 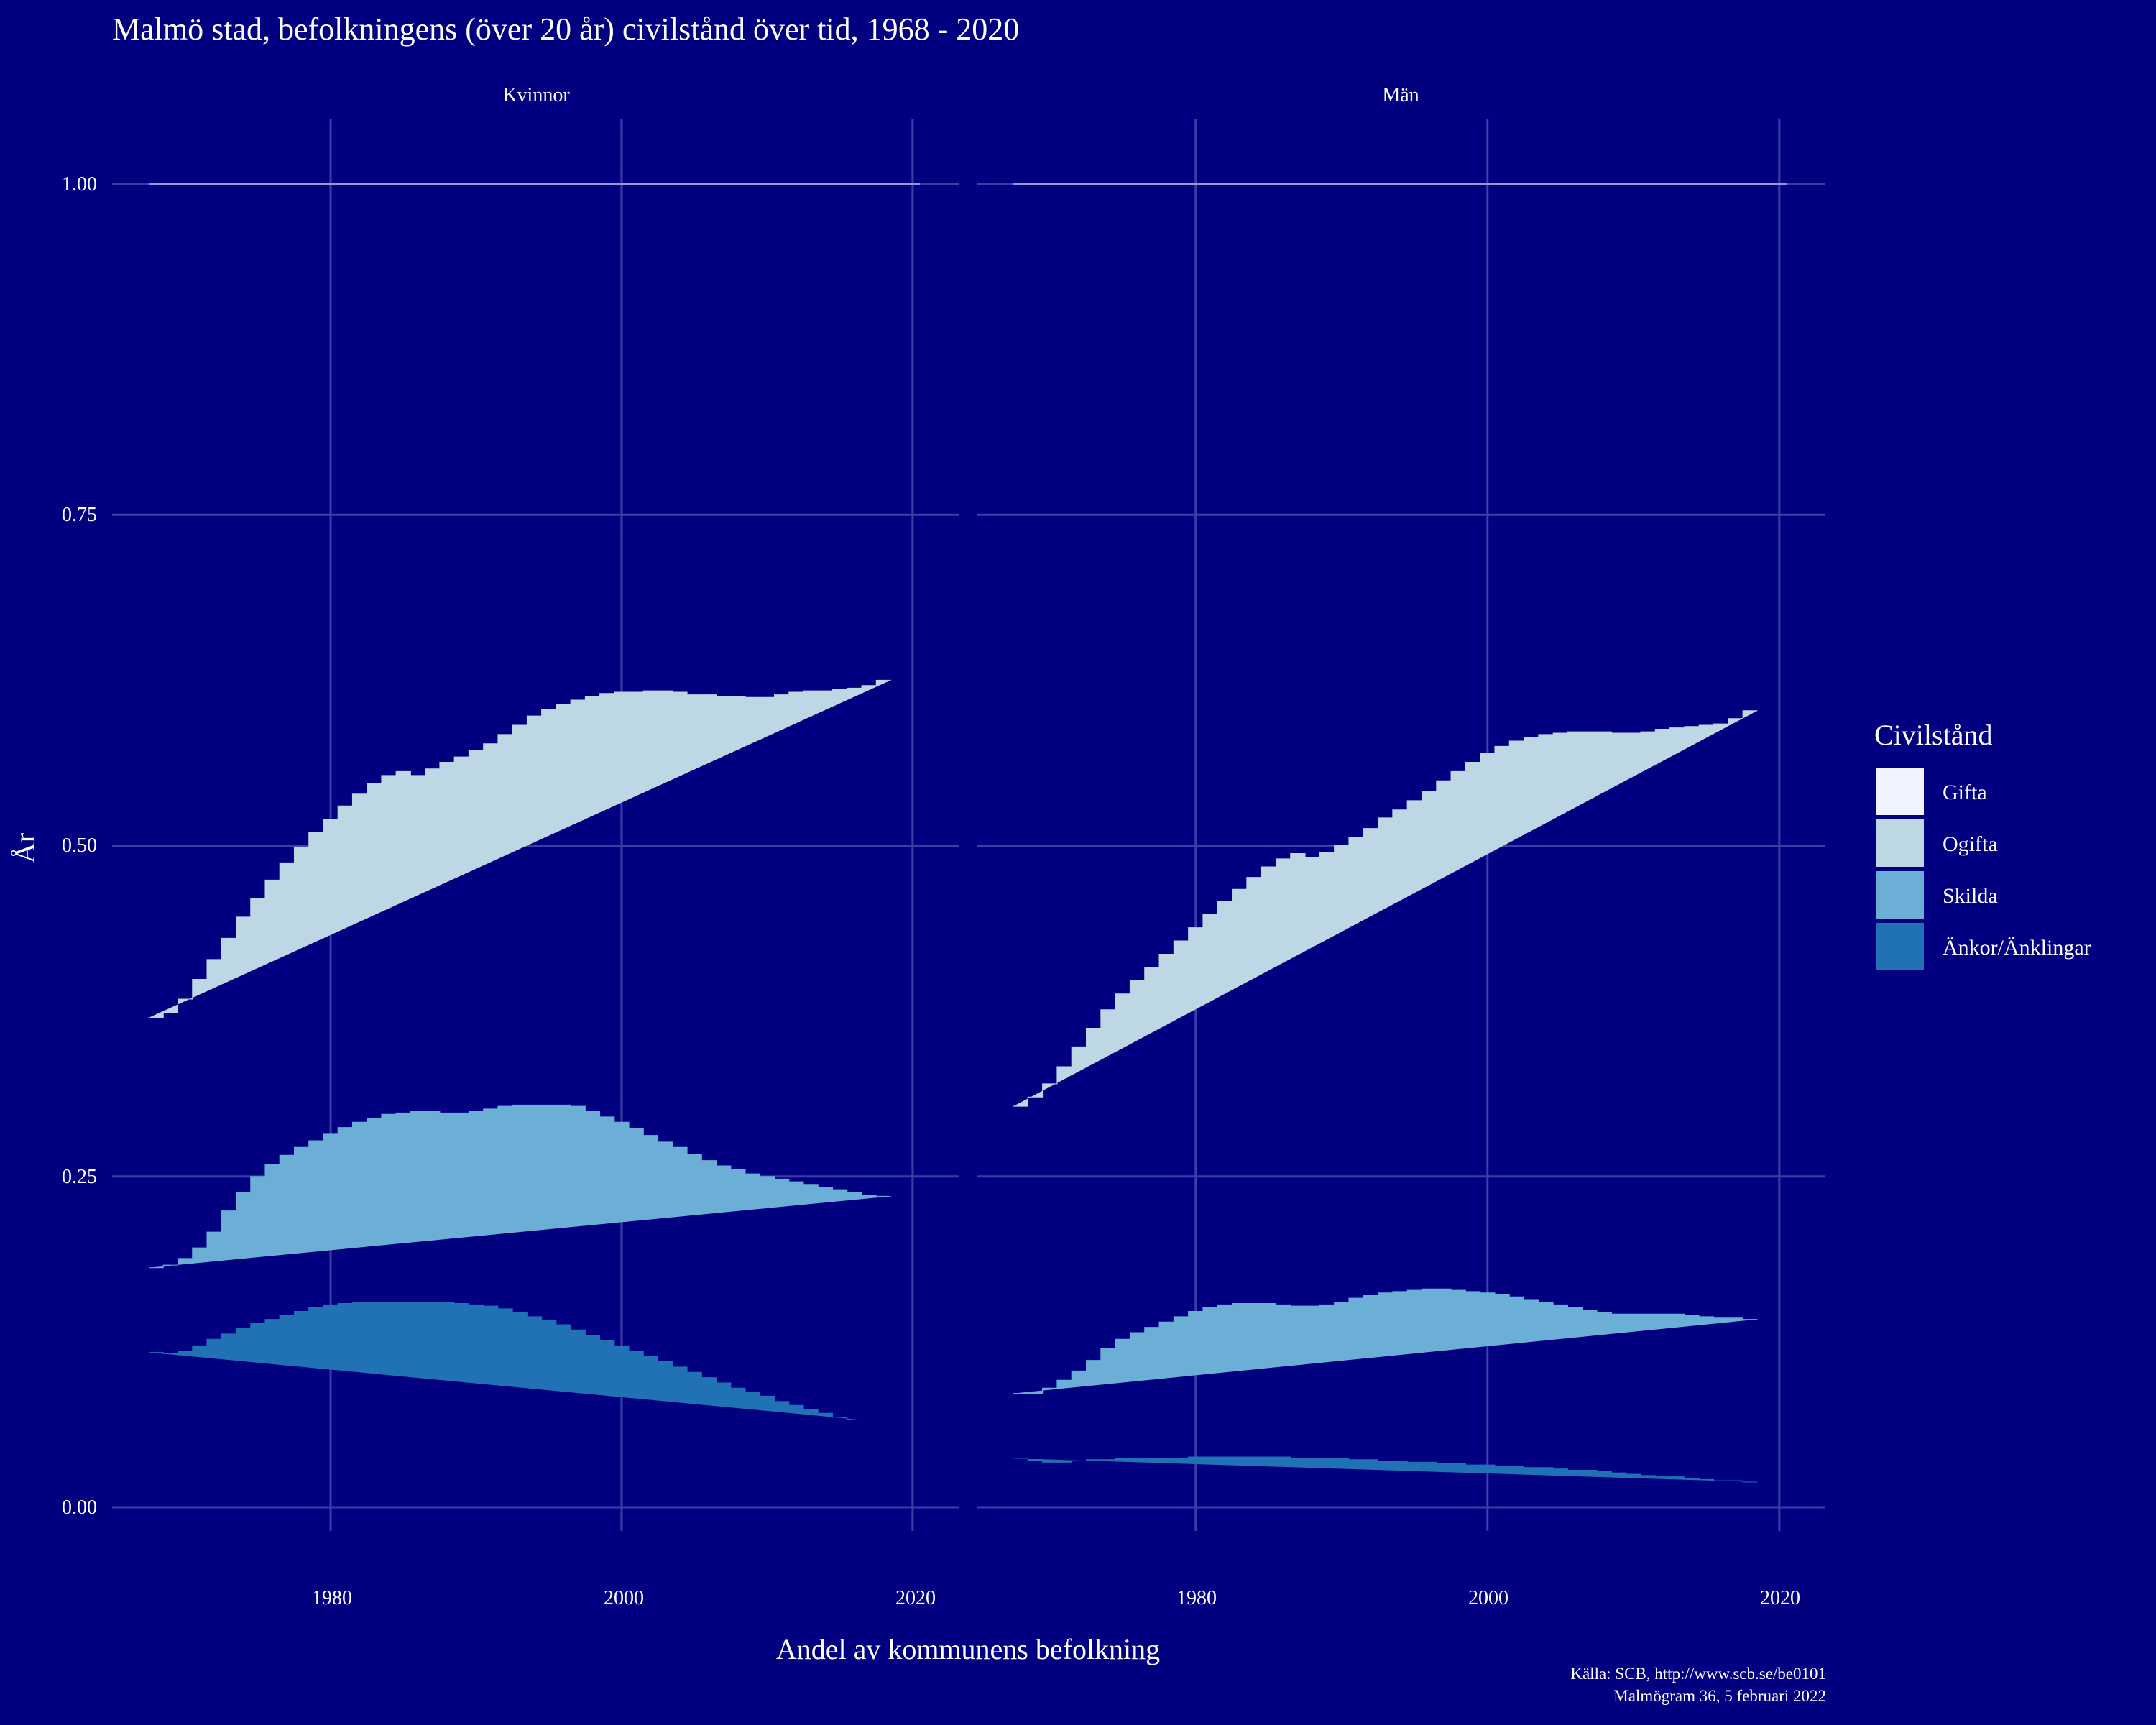 I want to click on y-tick-label: 0.00, so click(x=80, y=1507).